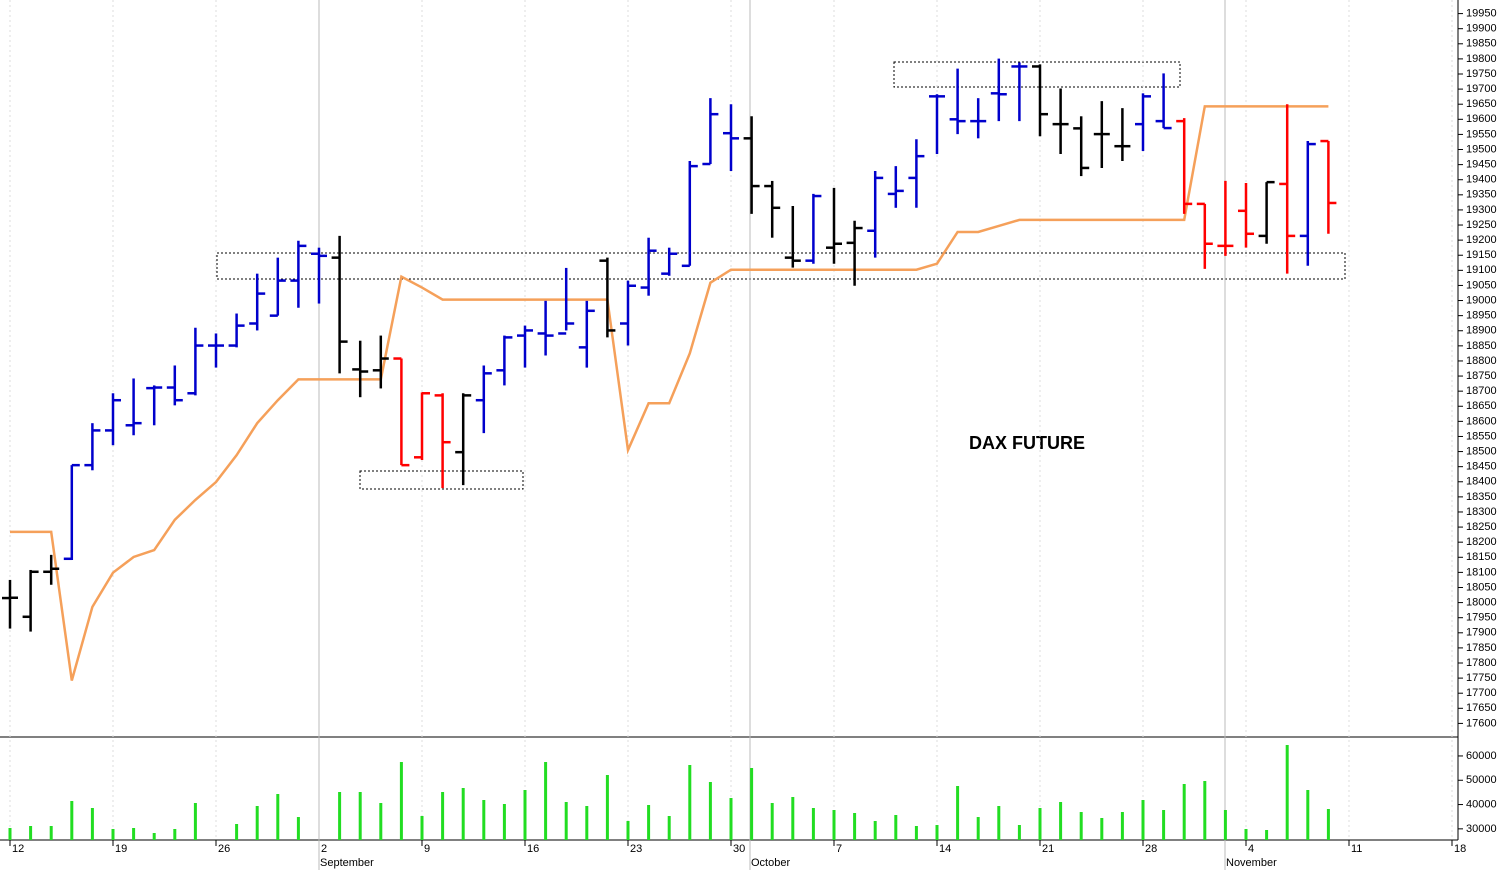 This screenshot has width=1506, height=875. Describe the element at coordinates (1481, 780) in the screenshot. I see `y-tick-label: 50000` at that location.